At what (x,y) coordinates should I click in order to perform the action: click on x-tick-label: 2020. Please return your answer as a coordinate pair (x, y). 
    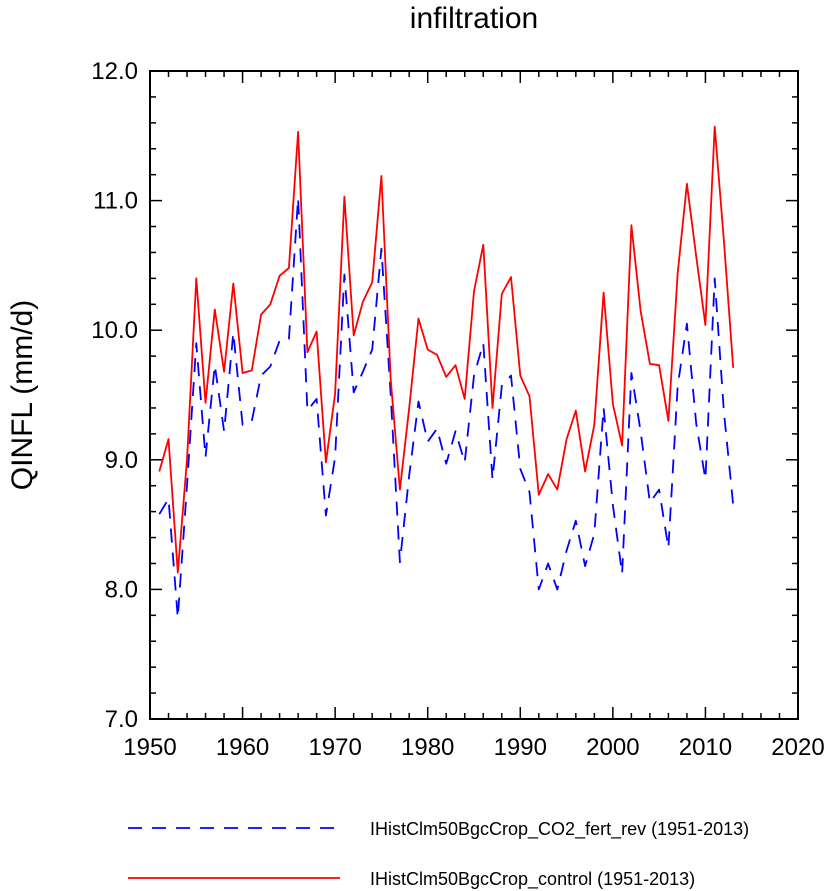
    Looking at the image, I should click on (797, 747).